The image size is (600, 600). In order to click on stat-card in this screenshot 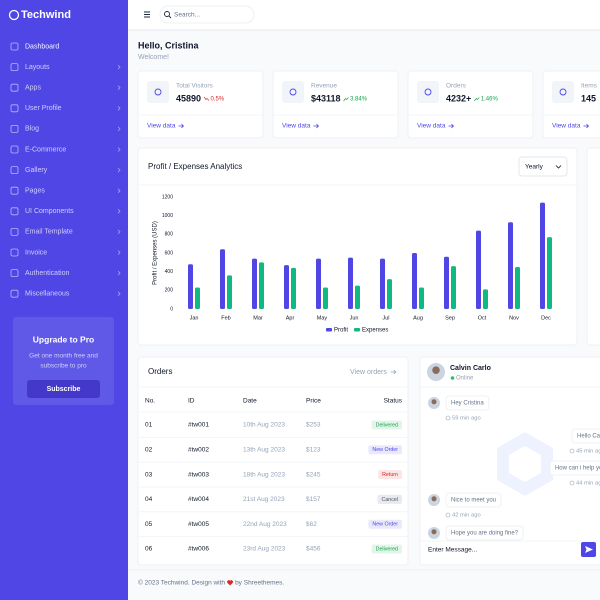, I will do `click(335, 104)`.